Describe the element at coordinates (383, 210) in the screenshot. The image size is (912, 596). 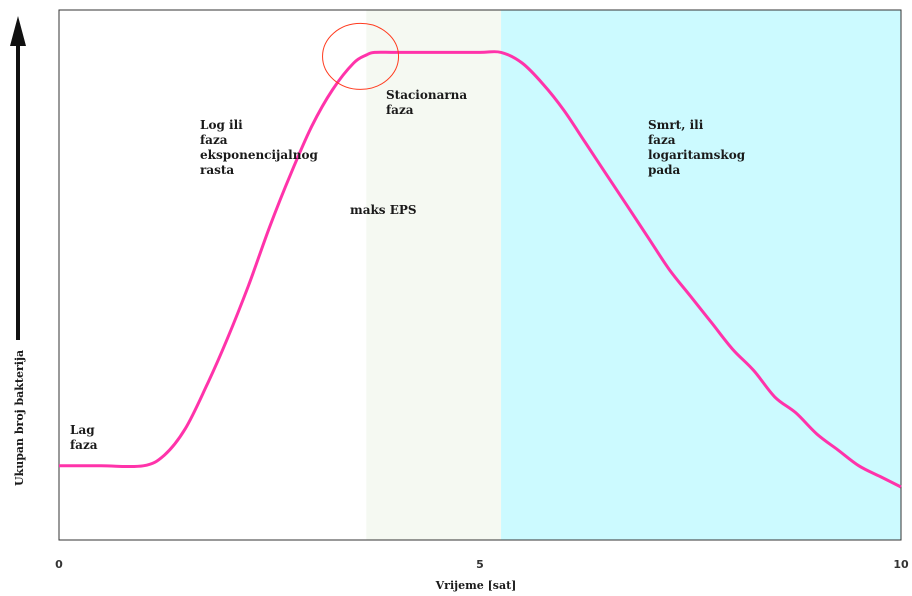
I see `maks-eps-label: maks EPS` at that location.